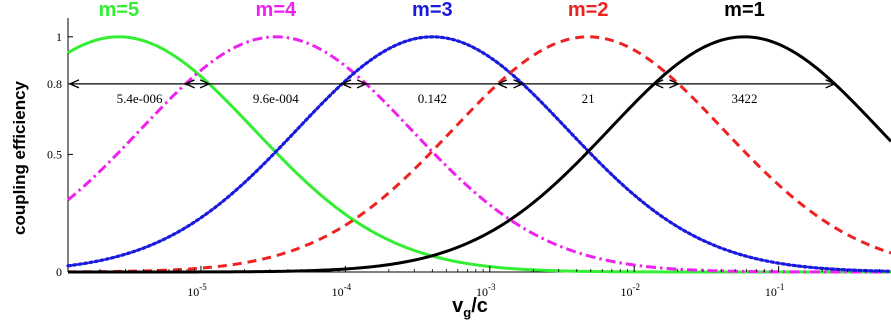  Describe the element at coordinates (119, 10) in the screenshot. I see `series-label-m5: m=5` at that location.